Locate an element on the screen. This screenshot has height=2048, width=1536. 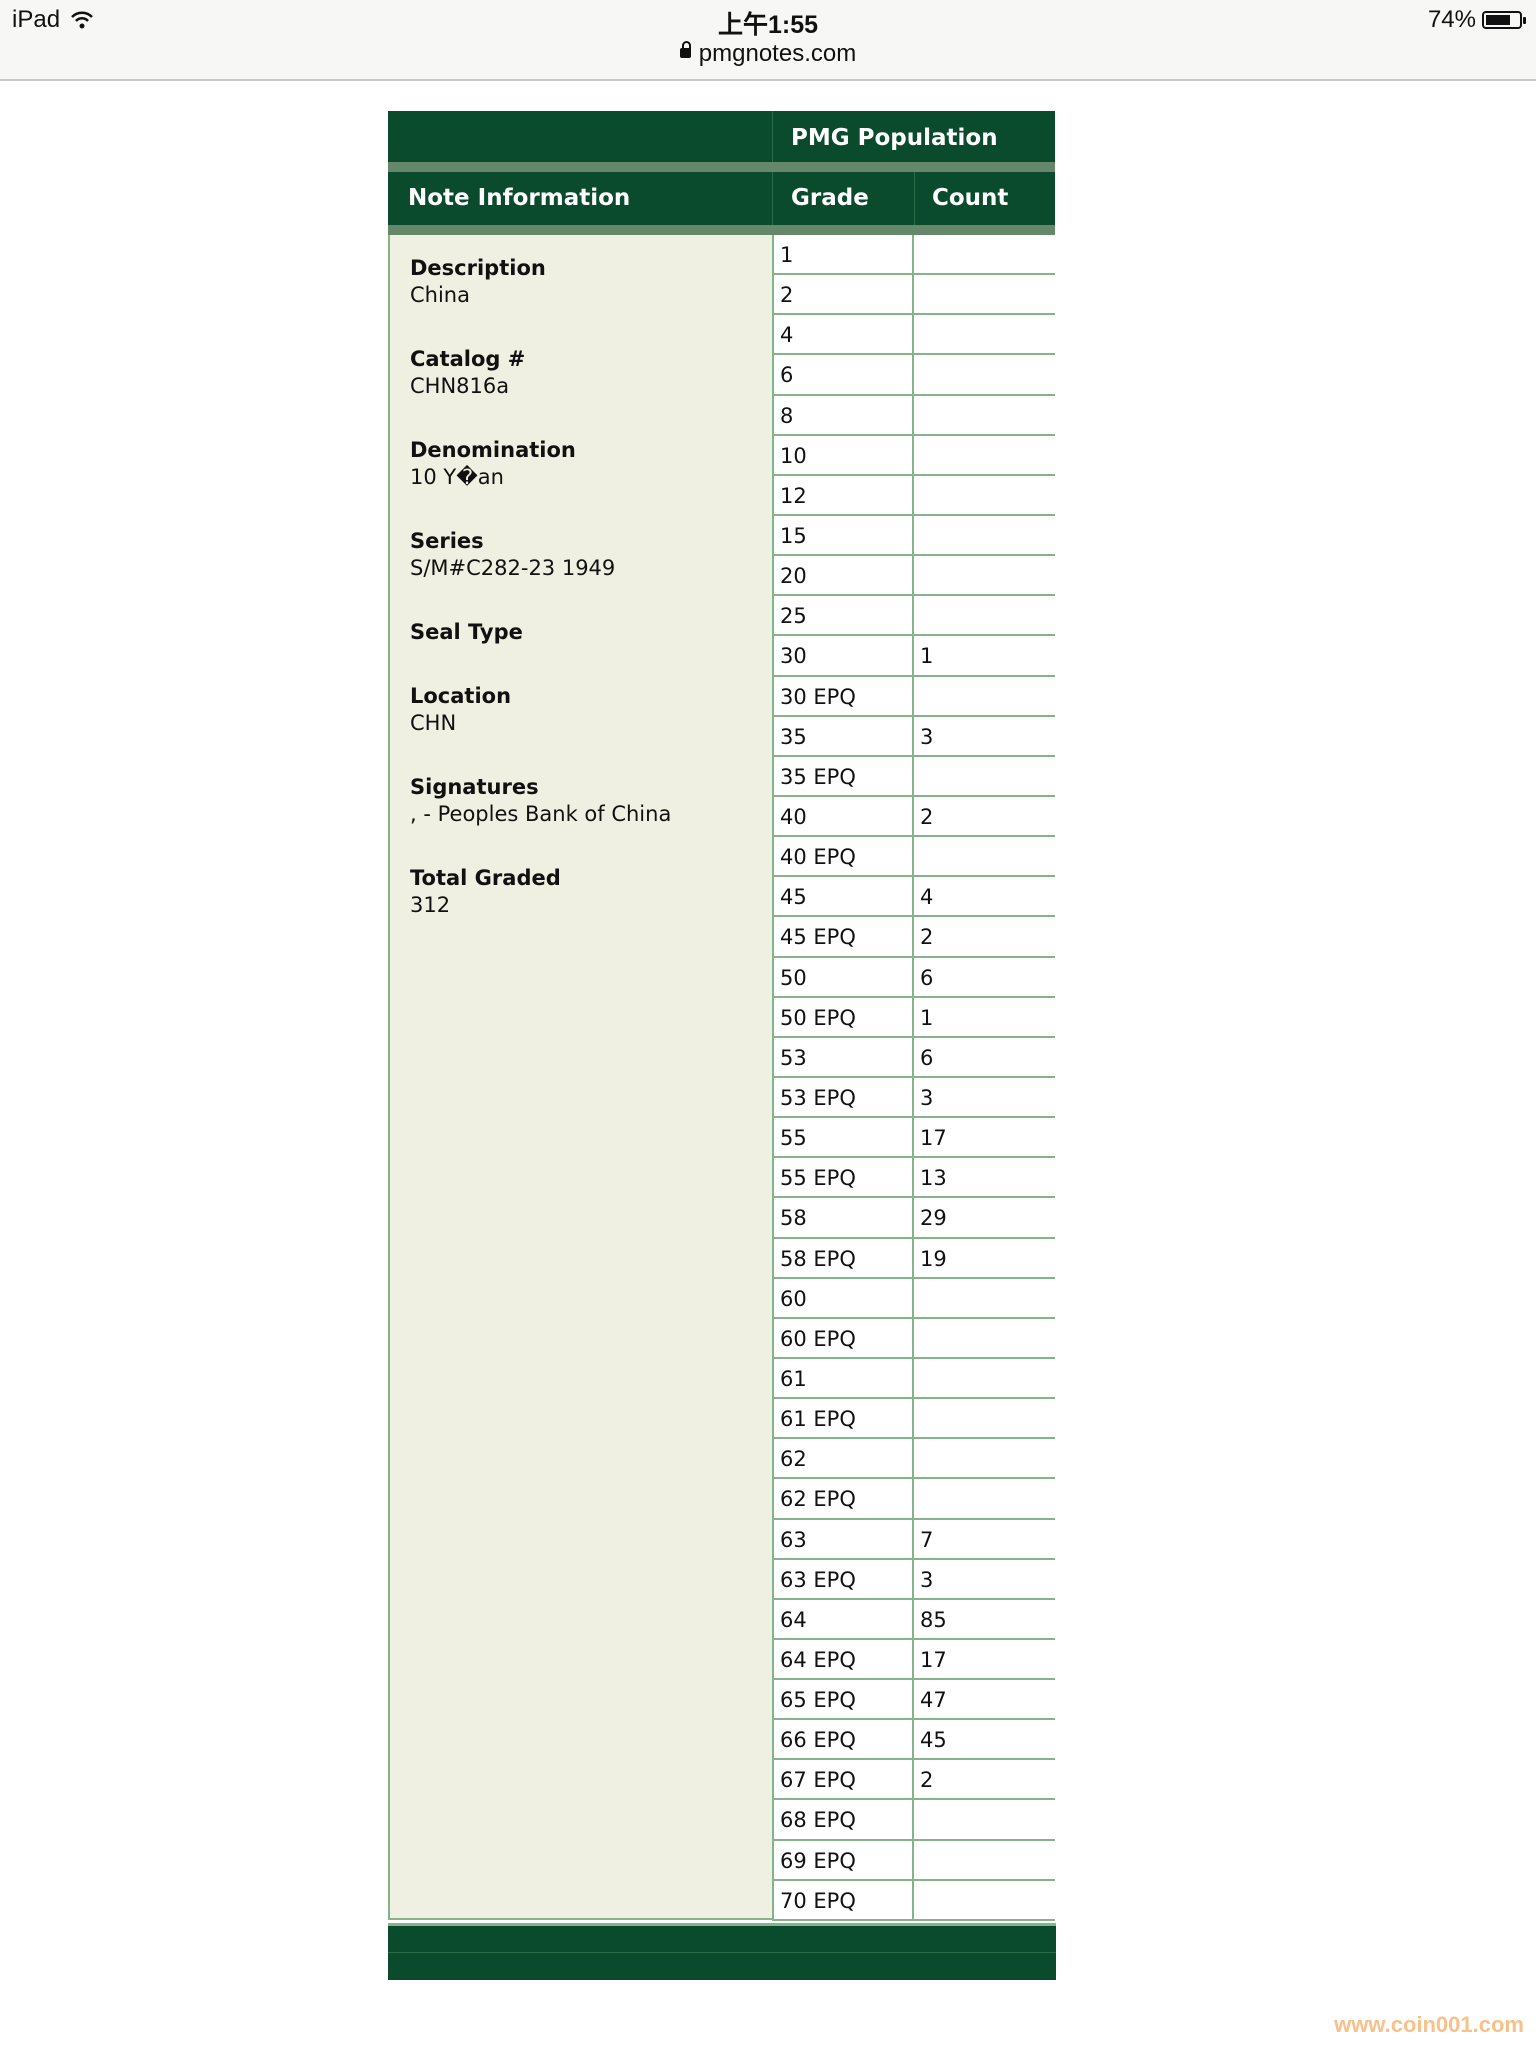
table-row: 4 is located at coordinates (913, 335).